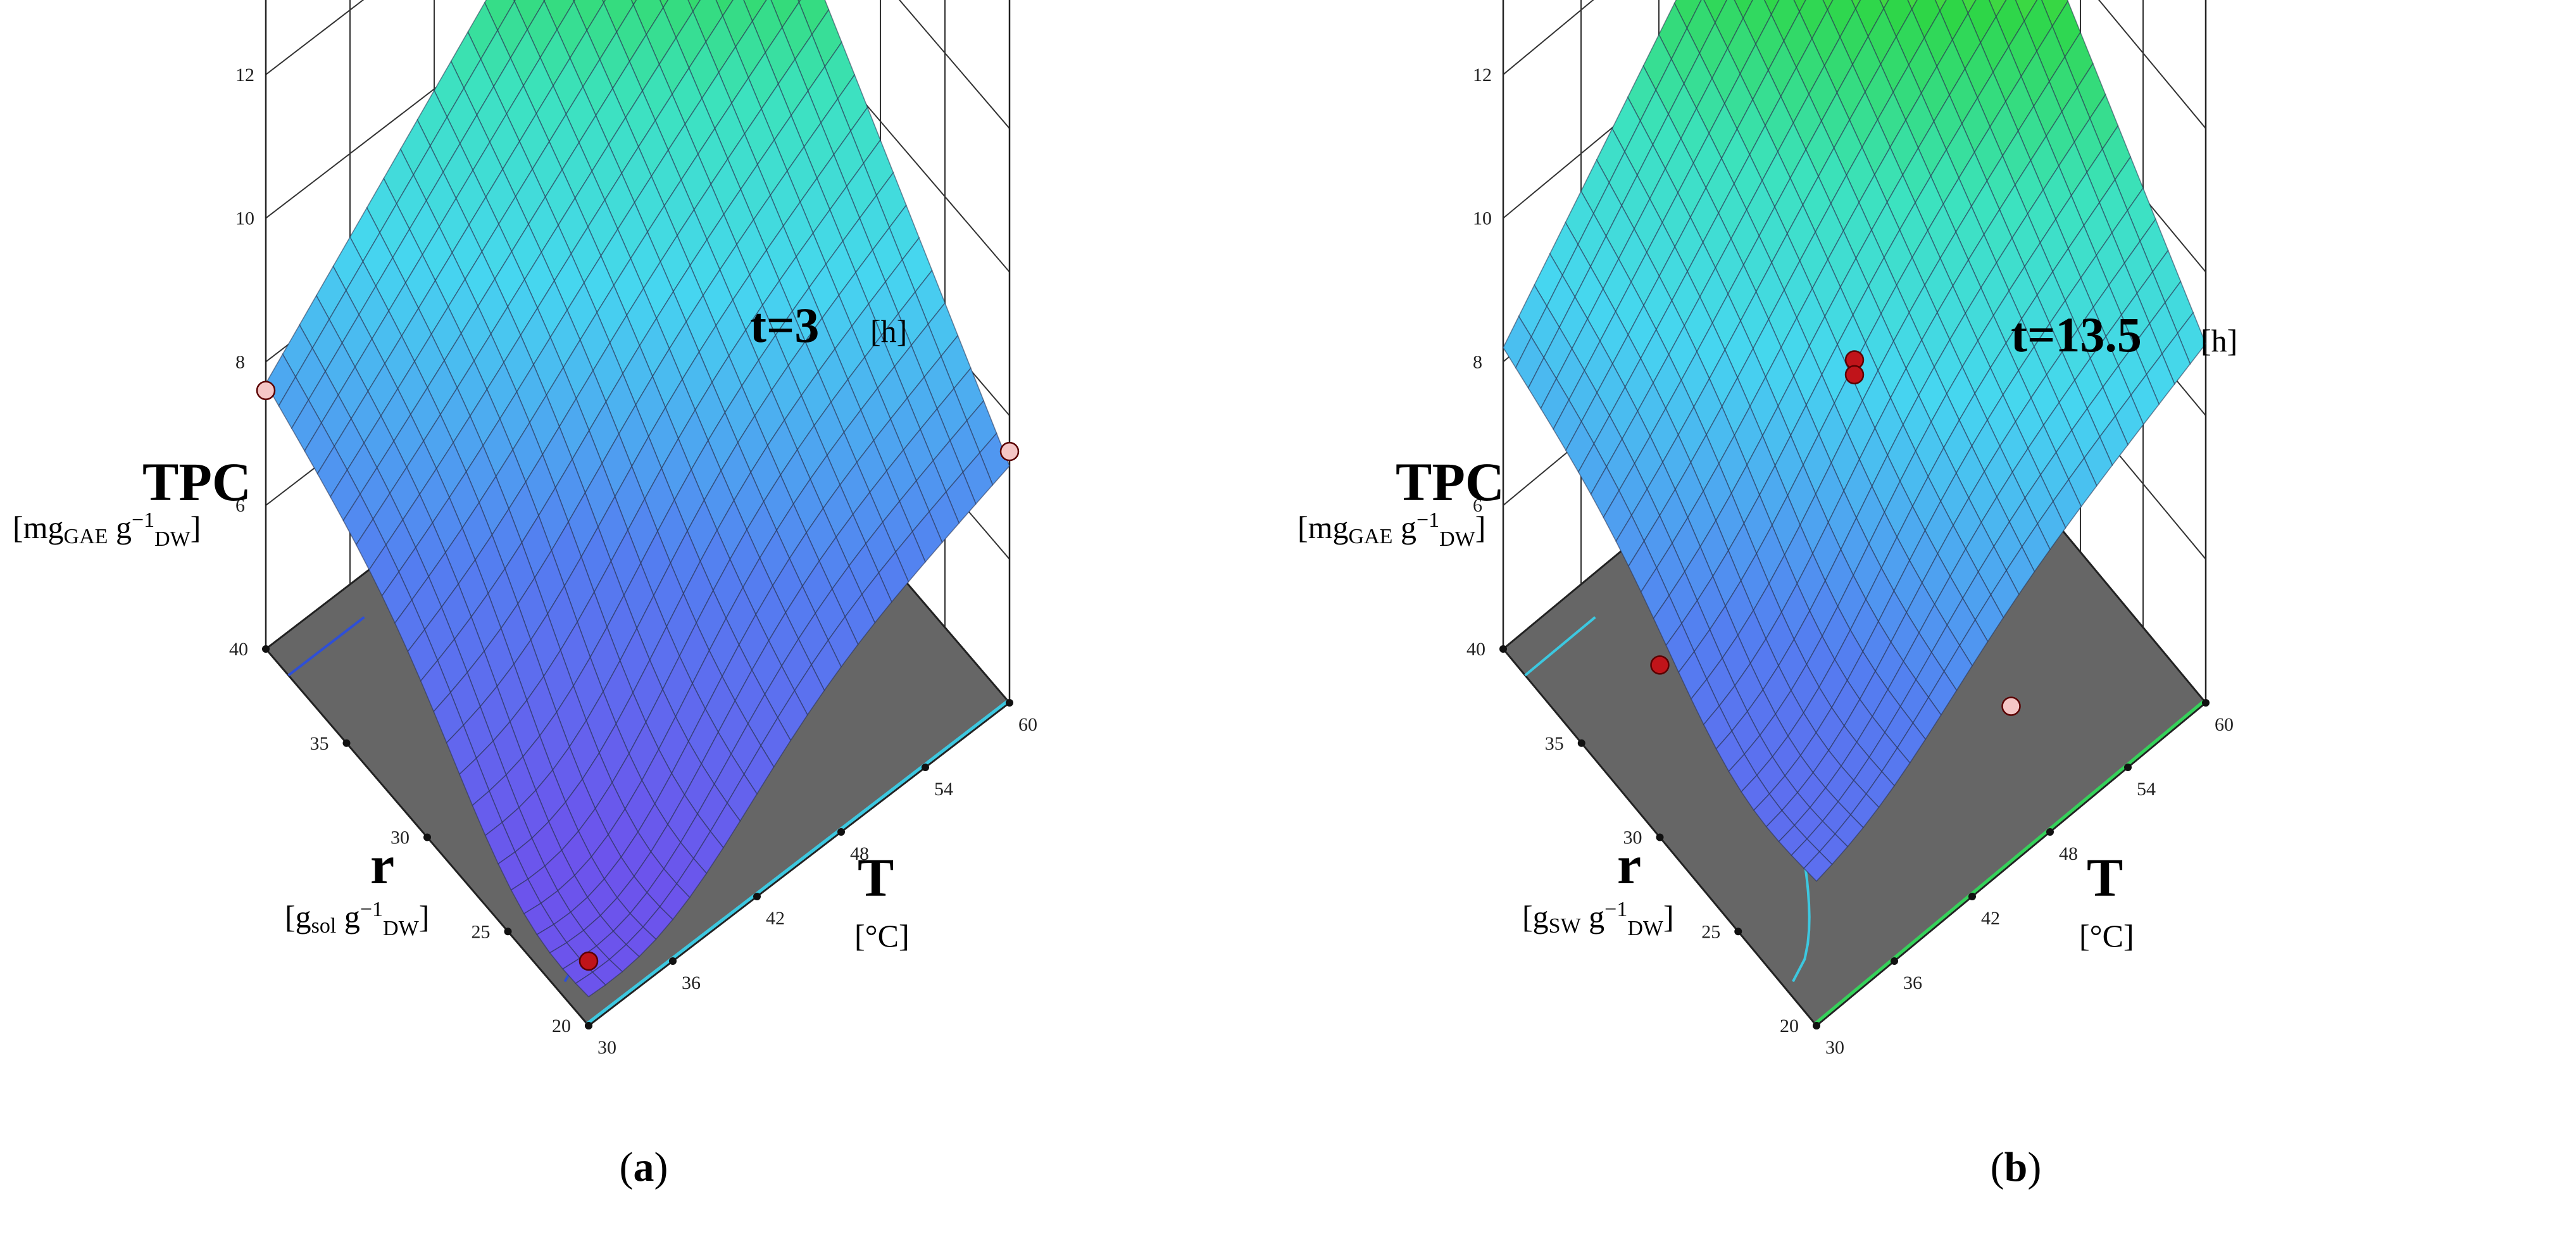 The height and width of the screenshot is (1246, 2576). Describe the element at coordinates (2016, 1167) in the screenshot. I see `panel-label: (b)` at that location.